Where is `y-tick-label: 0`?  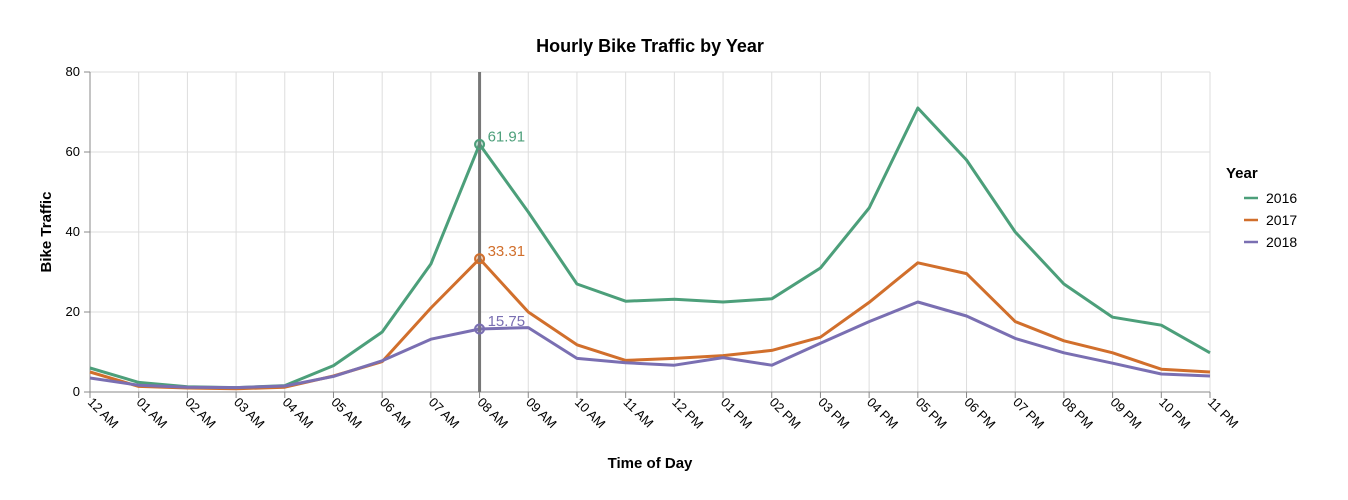
y-tick-label: 0 is located at coordinates (76, 391).